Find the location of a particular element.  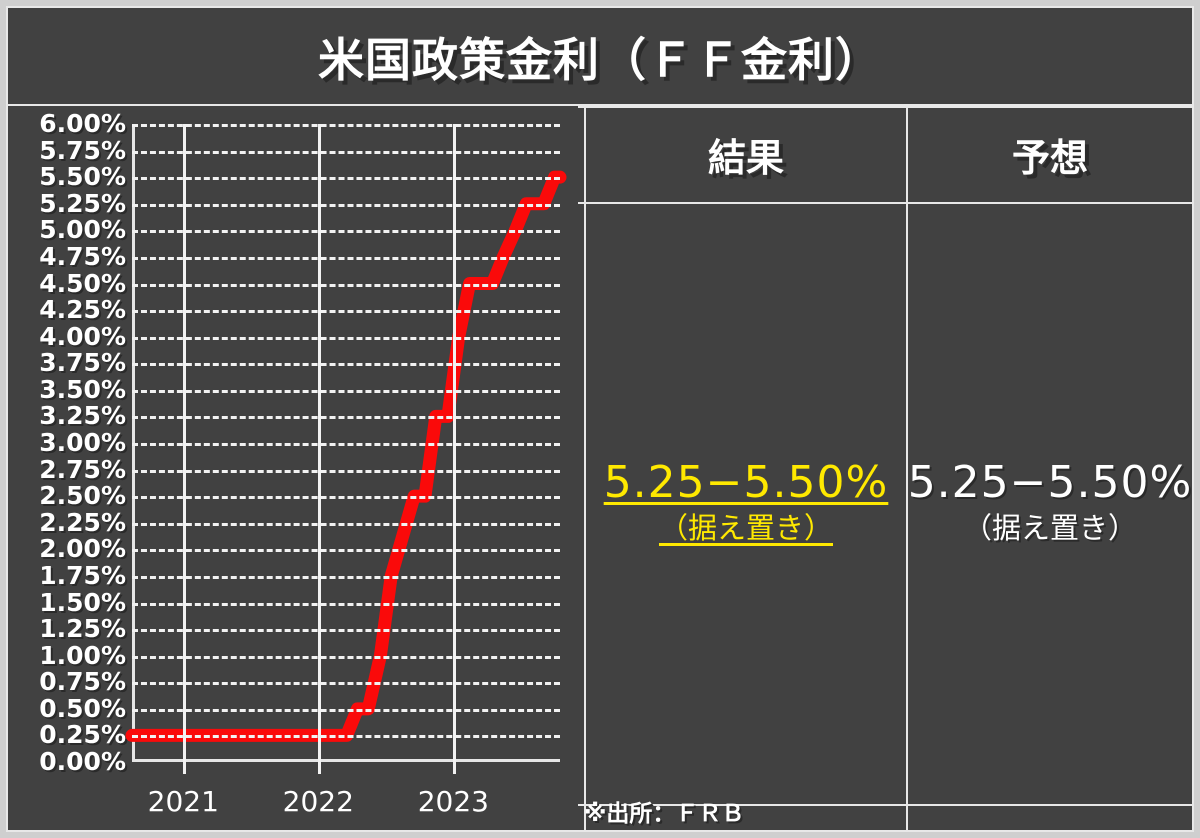

y-axis-tick-label: 5.25% is located at coordinates (82, 203).